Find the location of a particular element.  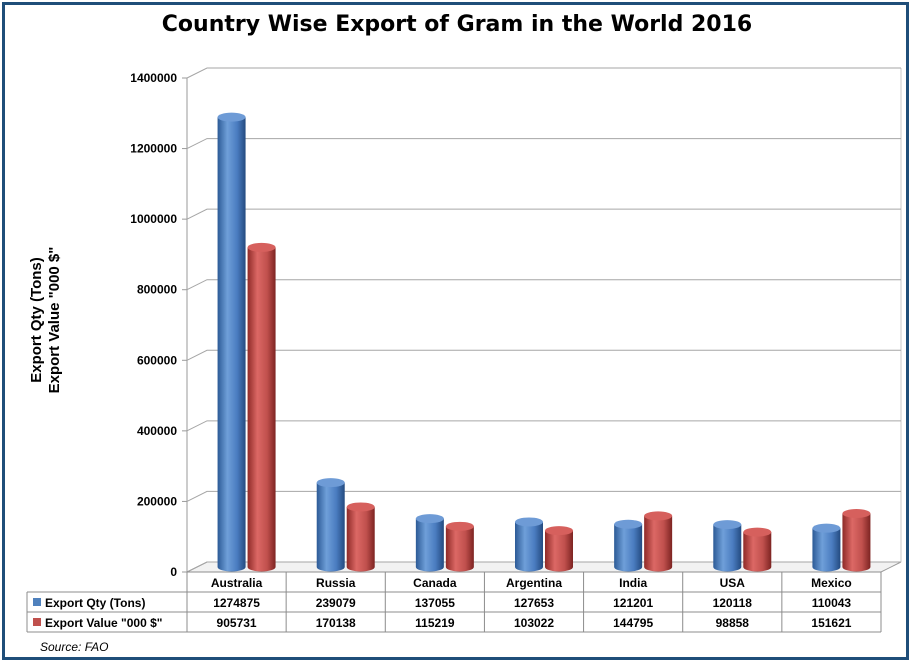

x-category-label: Russia is located at coordinates (336, 583).